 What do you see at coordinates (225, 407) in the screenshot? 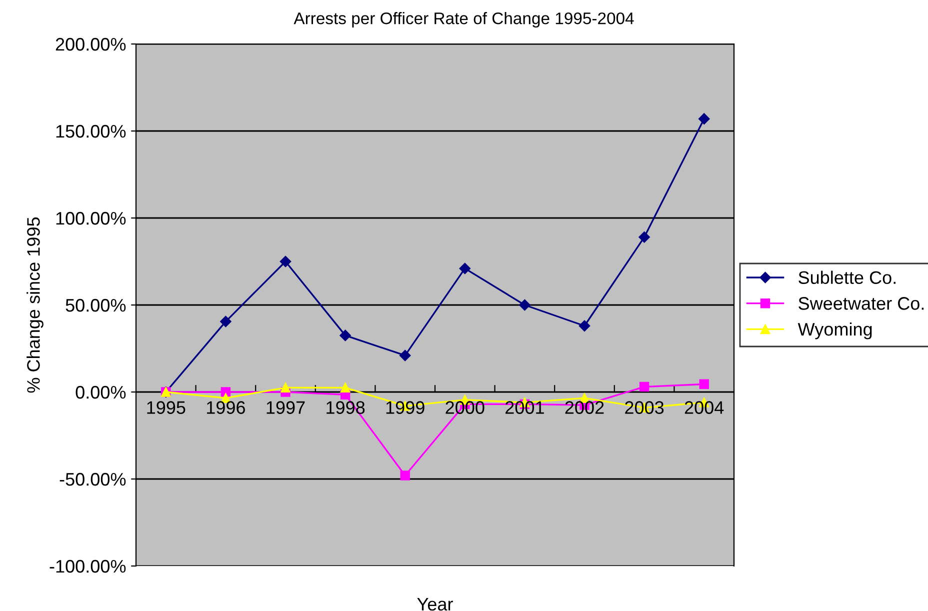
I see `x-tick-label: 1996` at bounding box center [225, 407].